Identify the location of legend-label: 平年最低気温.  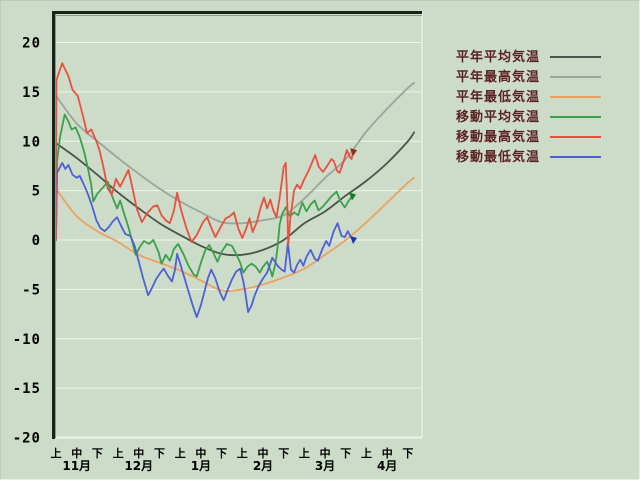
(498, 97).